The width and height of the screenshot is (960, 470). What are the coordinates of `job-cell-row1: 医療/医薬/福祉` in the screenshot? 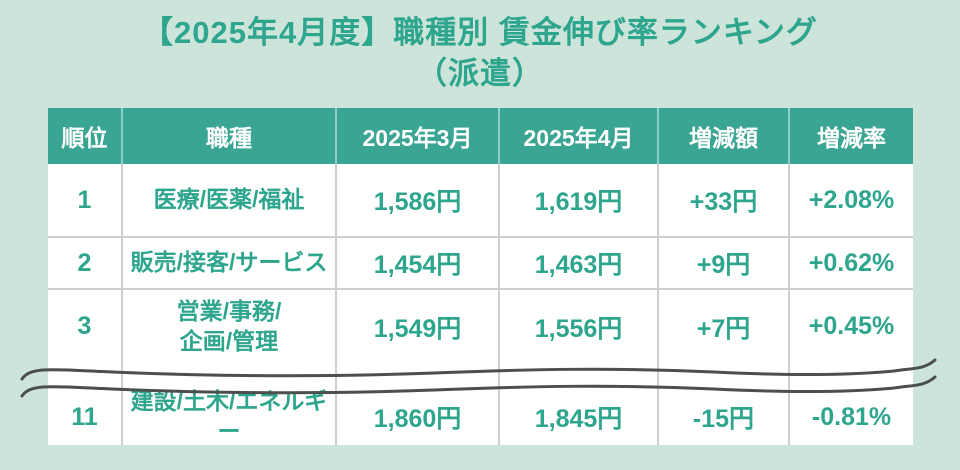 It's located at (230, 201).